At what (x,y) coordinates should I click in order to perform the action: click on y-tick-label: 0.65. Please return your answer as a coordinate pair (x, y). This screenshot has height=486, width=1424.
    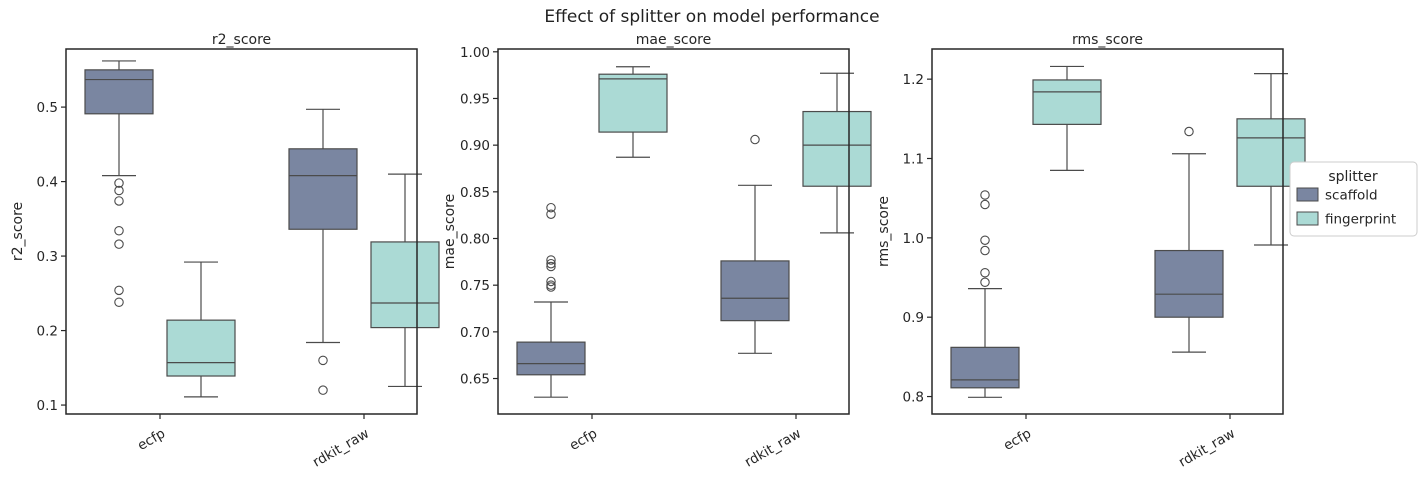
    Looking at the image, I should click on (475, 380).